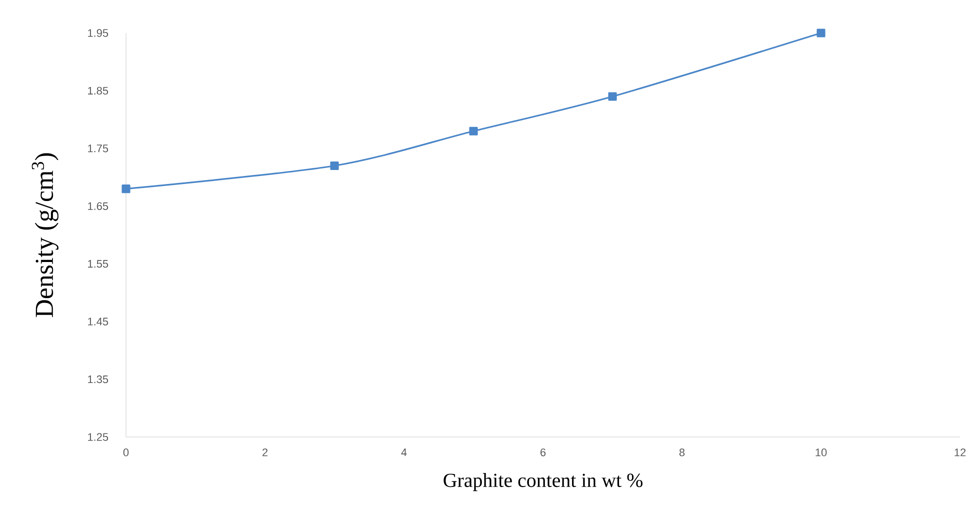  I want to click on y-tick-label: 1.25, so click(98, 437).